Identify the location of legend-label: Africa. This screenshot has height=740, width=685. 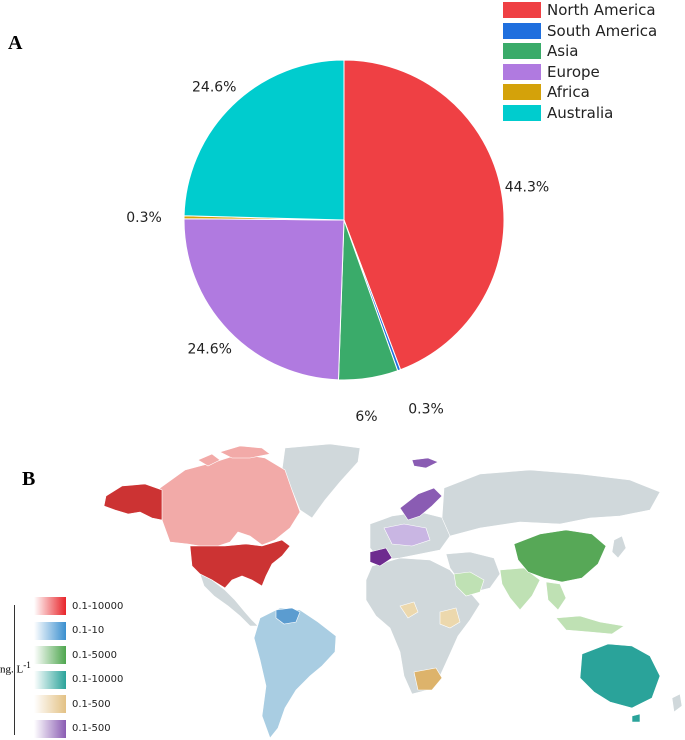
(568, 92).